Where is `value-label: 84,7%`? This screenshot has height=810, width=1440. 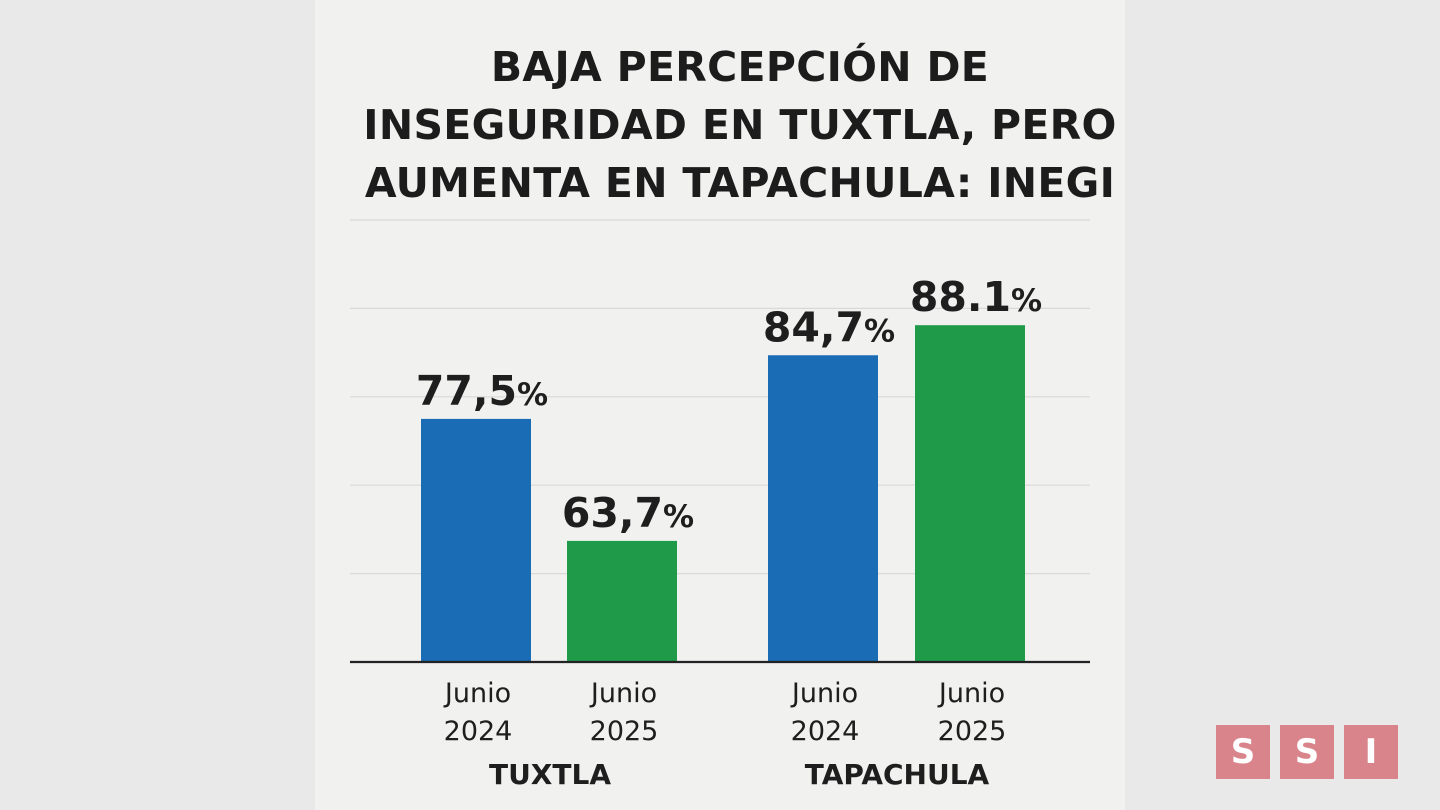 value-label: 84,7% is located at coordinates (829, 327).